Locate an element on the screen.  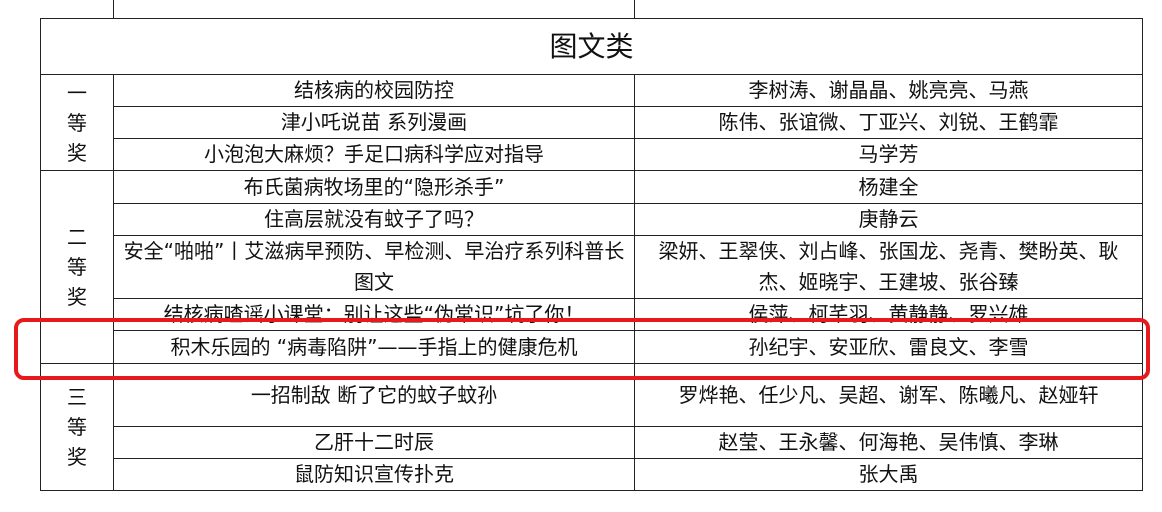
work-title: 鼠防知识宣传扑克 is located at coordinates (374, 474).